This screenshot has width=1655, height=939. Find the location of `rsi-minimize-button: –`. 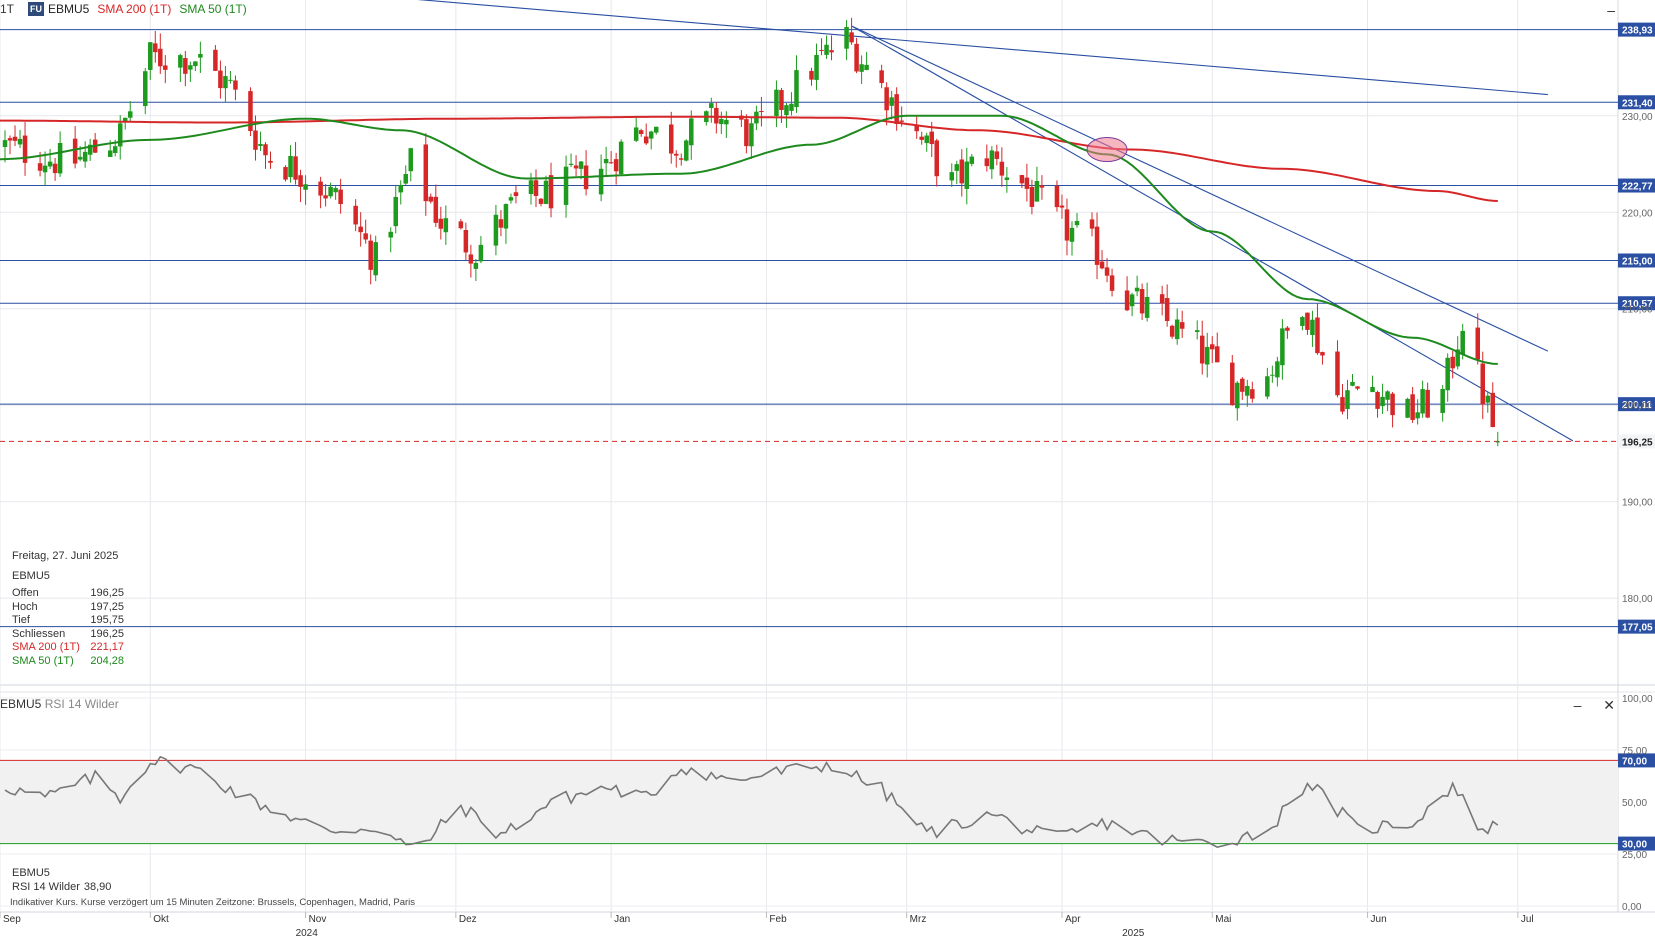

rsi-minimize-button: – is located at coordinates (1577, 705).